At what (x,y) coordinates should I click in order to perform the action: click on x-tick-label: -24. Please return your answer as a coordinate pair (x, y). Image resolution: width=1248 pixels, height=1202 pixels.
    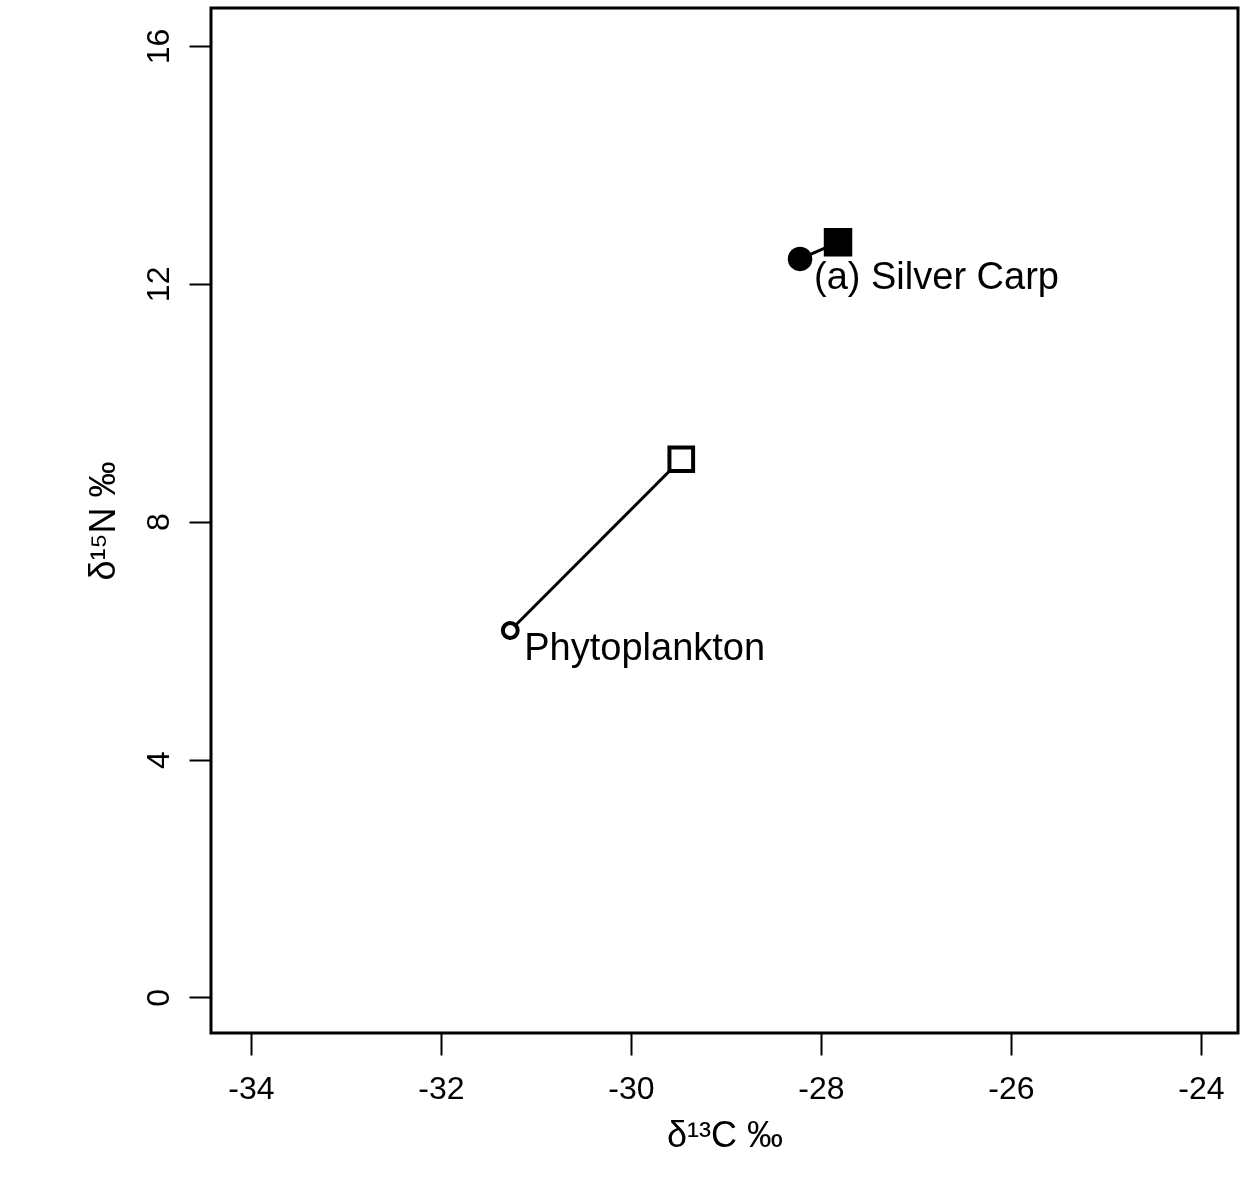
    Looking at the image, I should click on (1201, 1087).